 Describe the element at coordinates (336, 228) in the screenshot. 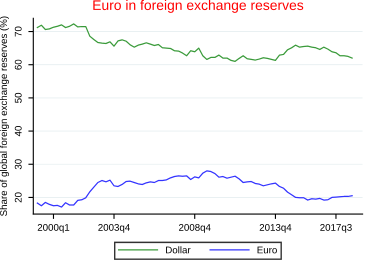

I see `x-tick-label: 2017q3` at that location.